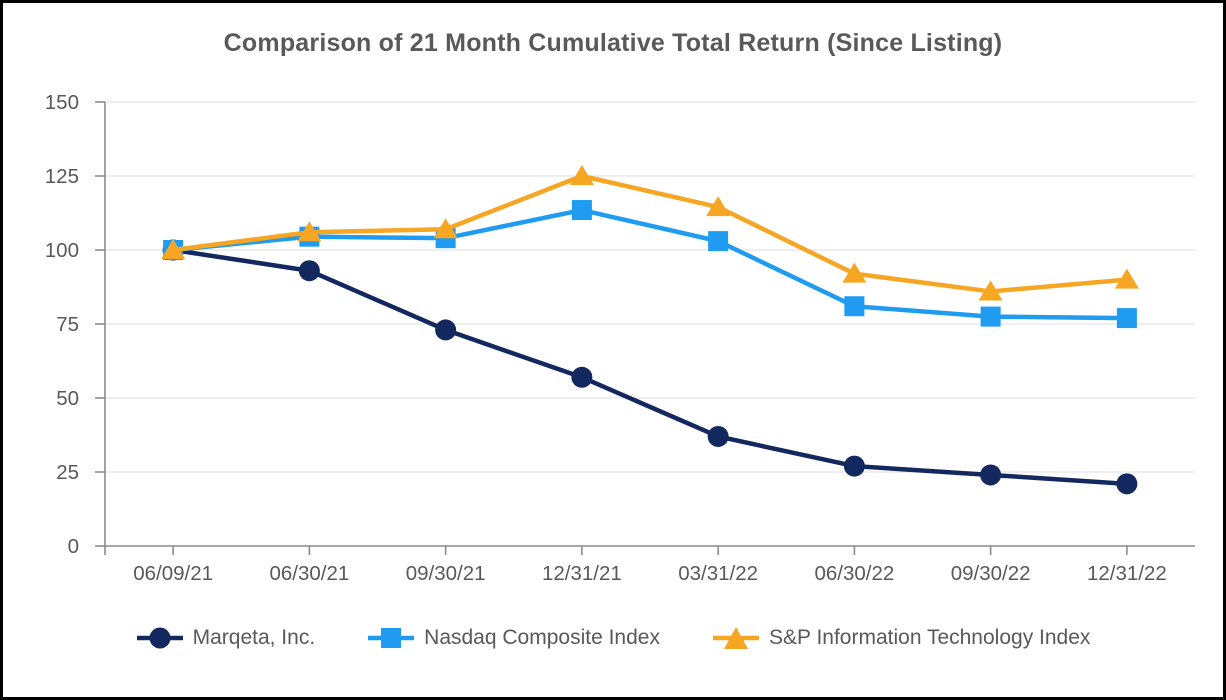 This screenshot has width=1226, height=700. I want to click on x-tick-label: 09/30/22, so click(991, 573).